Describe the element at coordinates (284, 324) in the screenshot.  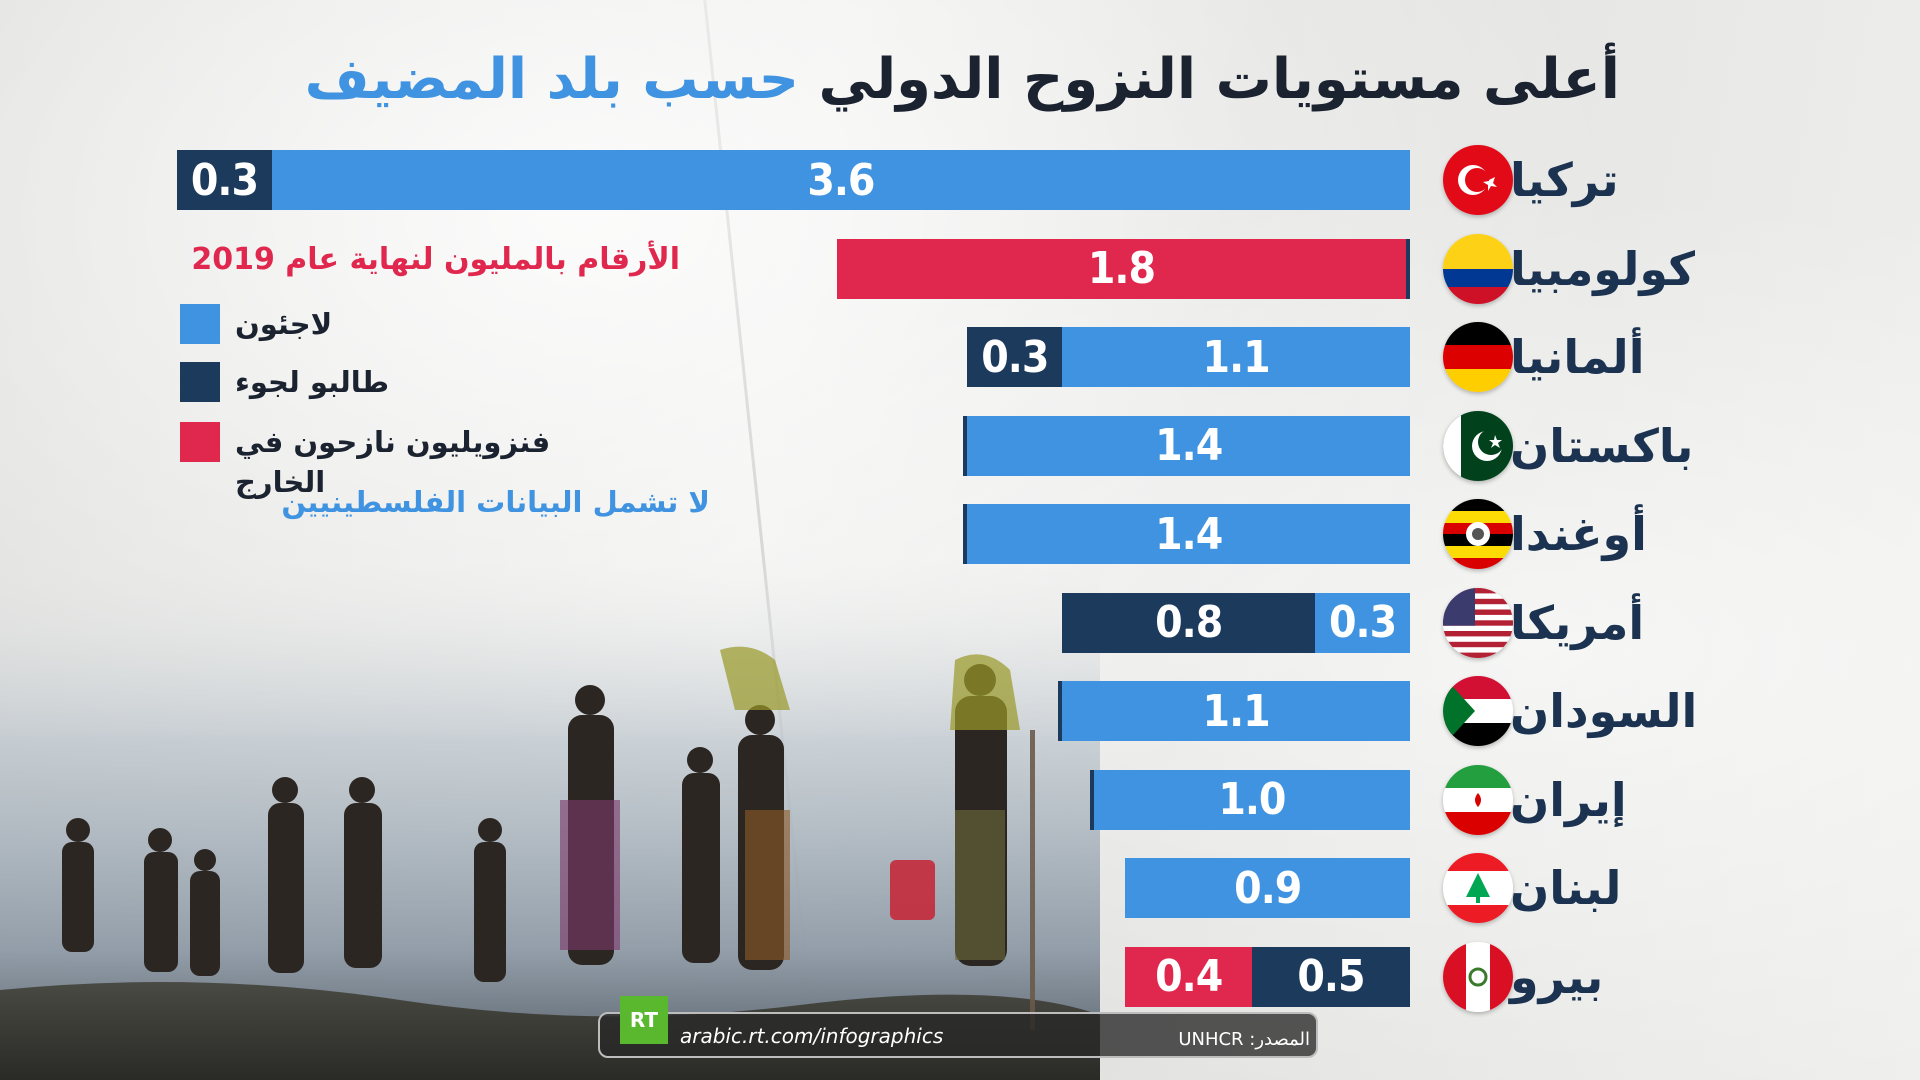
I see `legend-label-refugees: لاجئون` at that location.